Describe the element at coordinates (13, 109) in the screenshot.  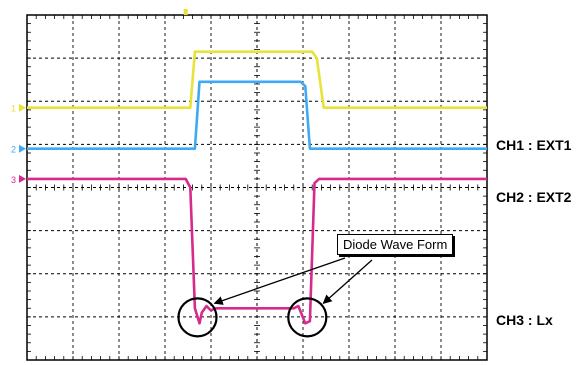
I see `ground-marker-label-ch1: 1` at that location.